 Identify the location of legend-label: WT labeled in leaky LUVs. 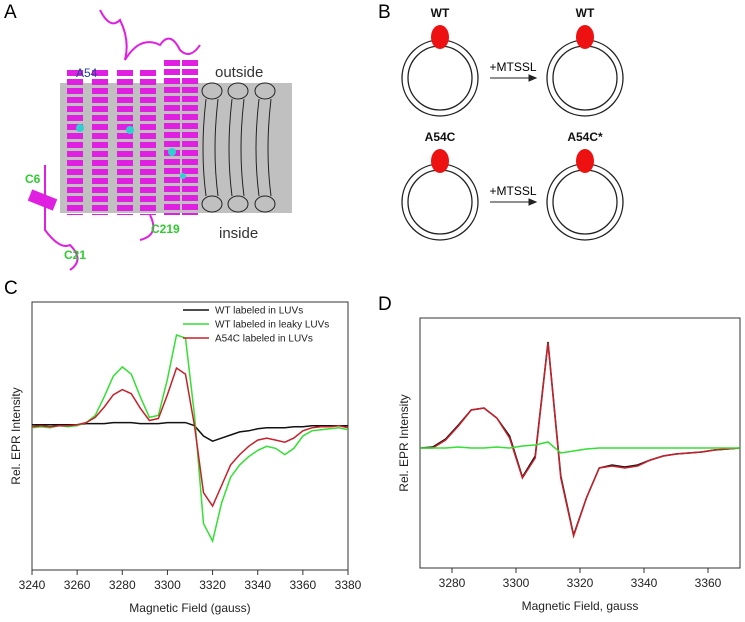
(272, 325).